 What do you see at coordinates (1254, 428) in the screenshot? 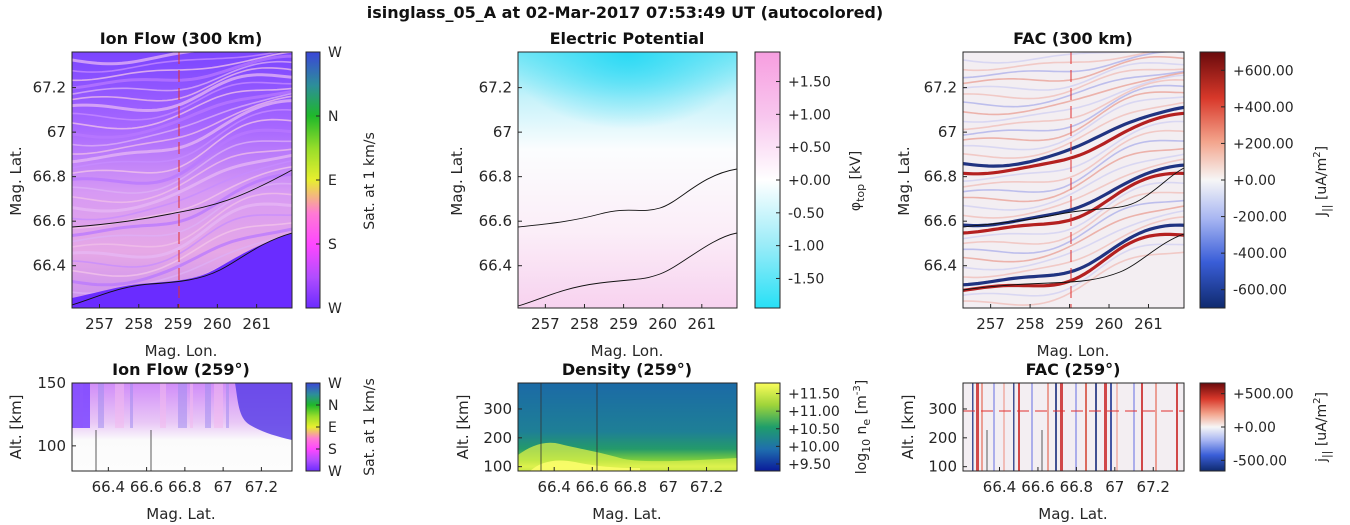
I see `colorbar-tick-label: +0.00` at bounding box center [1254, 428].